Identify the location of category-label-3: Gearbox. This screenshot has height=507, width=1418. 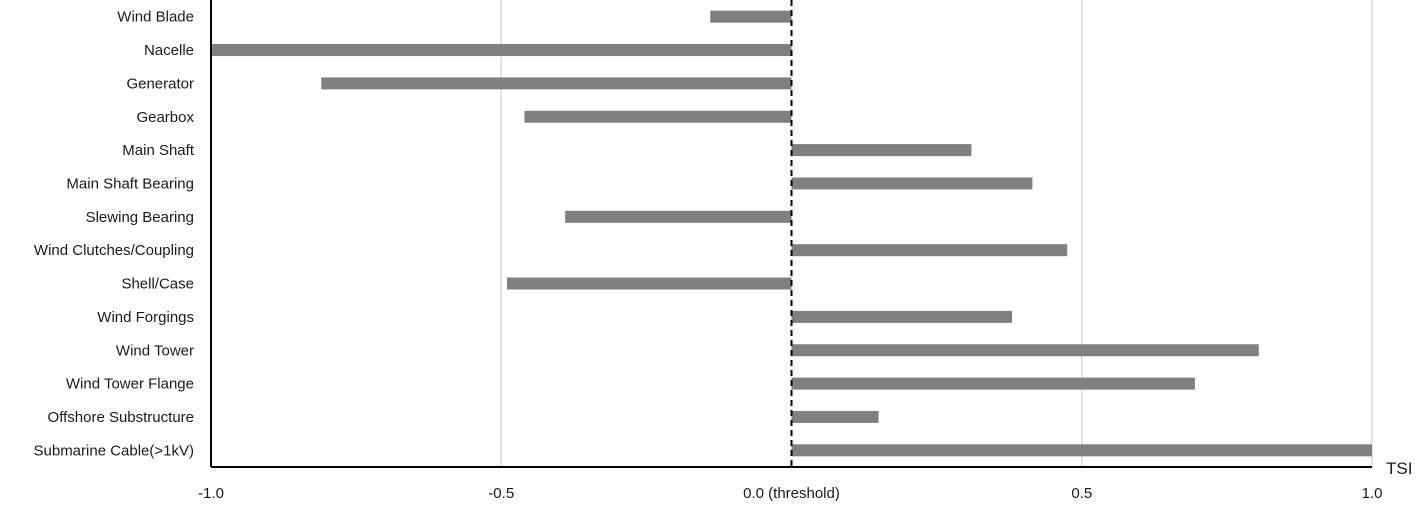
(165, 117).